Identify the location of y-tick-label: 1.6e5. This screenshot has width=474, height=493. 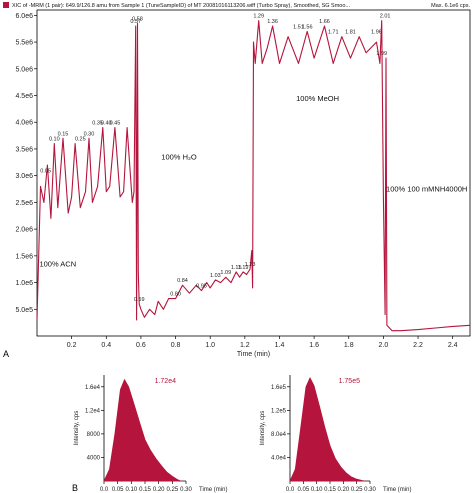
(279, 388).